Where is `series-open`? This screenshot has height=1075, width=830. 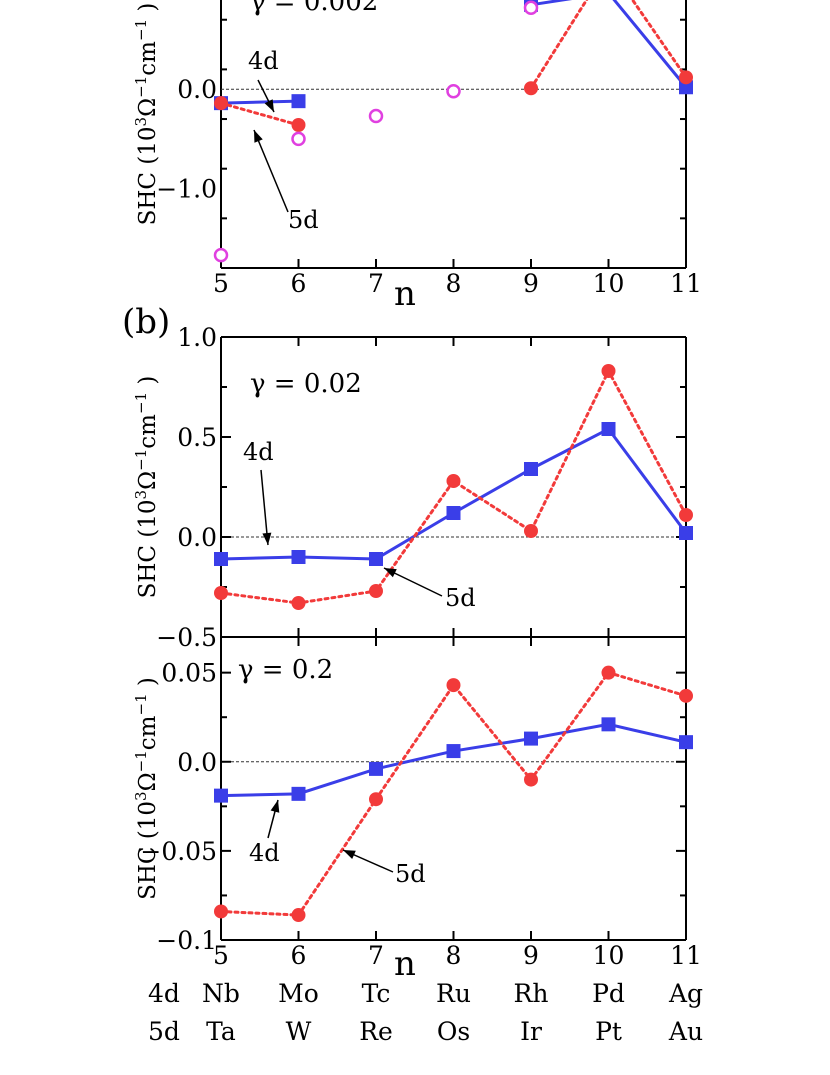 series-open is located at coordinates (376, 131).